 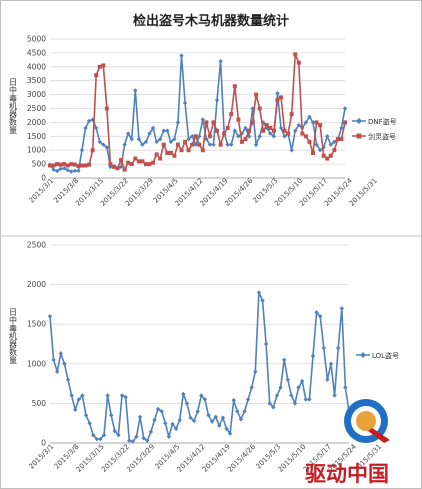 What do you see at coordinates (347, 474) in the screenshot?
I see `watermark-text: 驱动中国` at bounding box center [347, 474].